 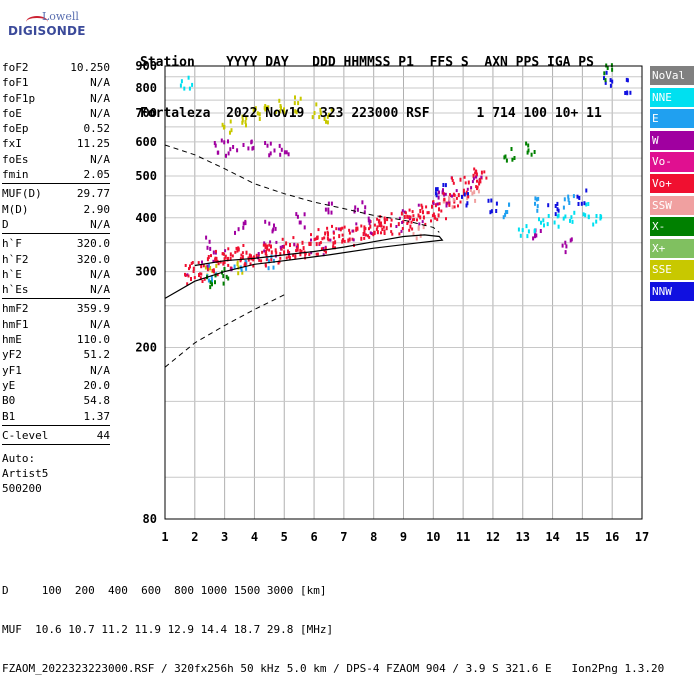 What do you see at coordinates (93, 244) in the screenshot?
I see `param-value: 320.0` at bounding box center [93, 244].